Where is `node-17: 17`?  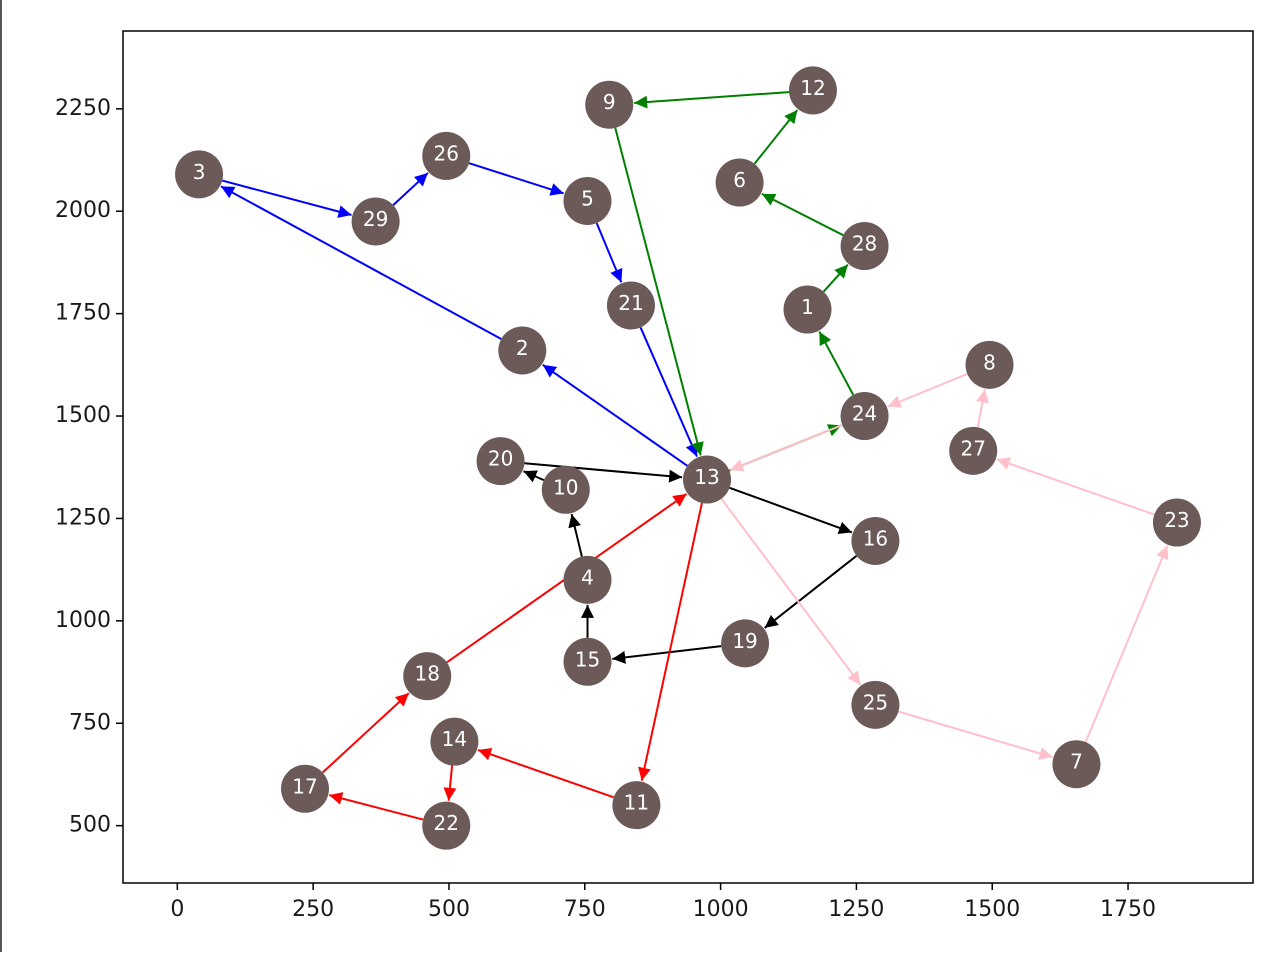 node-17: 17 is located at coordinates (304, 788).